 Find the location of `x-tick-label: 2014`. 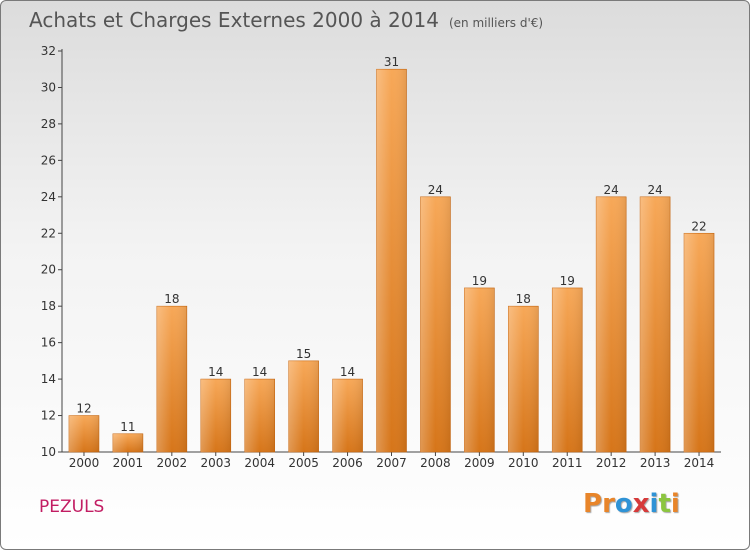

x-tick-label: 2014 is located at coordinates (699, 463).